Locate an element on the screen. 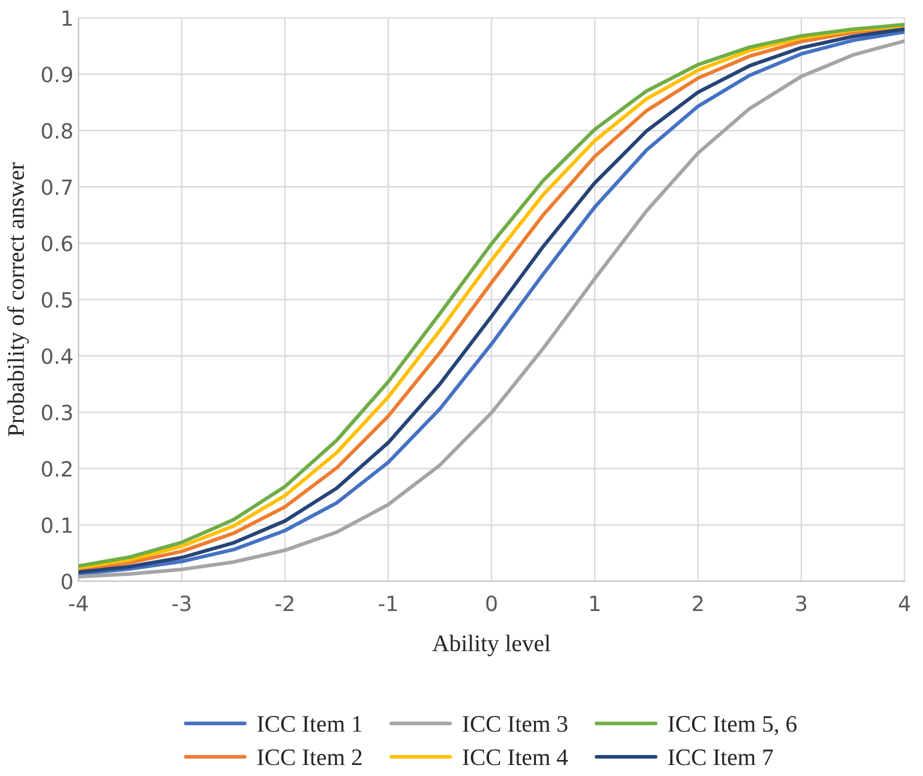  x-axis-title: Ability level is located at coordinates (491, 645).